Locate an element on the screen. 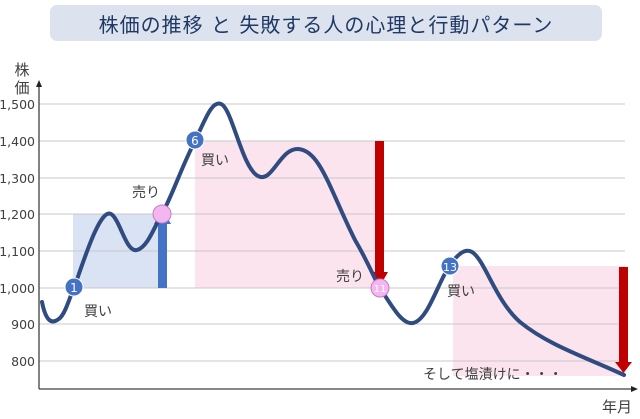 The width and height of the screenshot is (640, 419). y-tick-1000: 1,000 is located at coordinates (17, 288).